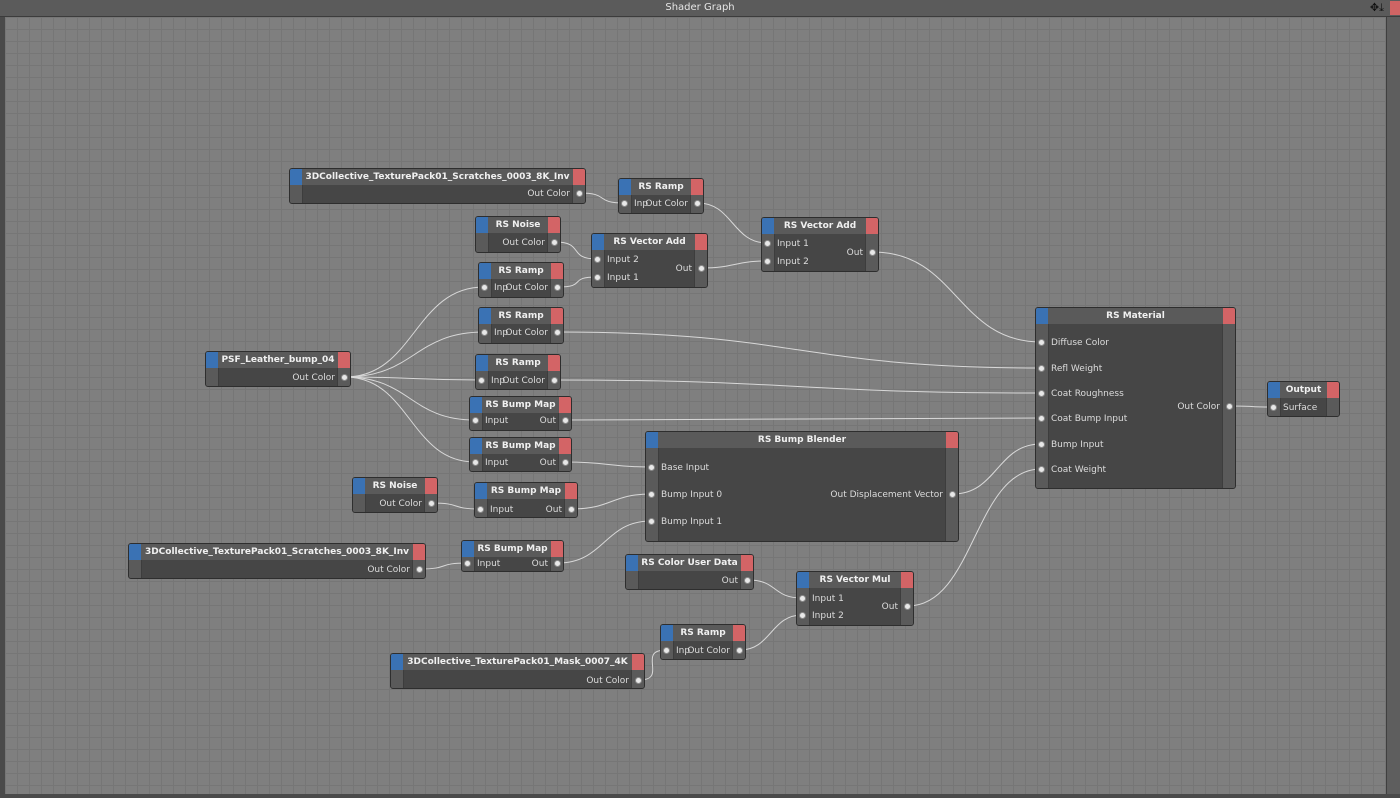 The width and height of the screenshot is (1400, 798). What do you see at coordinates (521, 280) in the screenshot?
I see `node-ramp2: RS Ramp Inp Out Color` at bounding box center [521, 280].